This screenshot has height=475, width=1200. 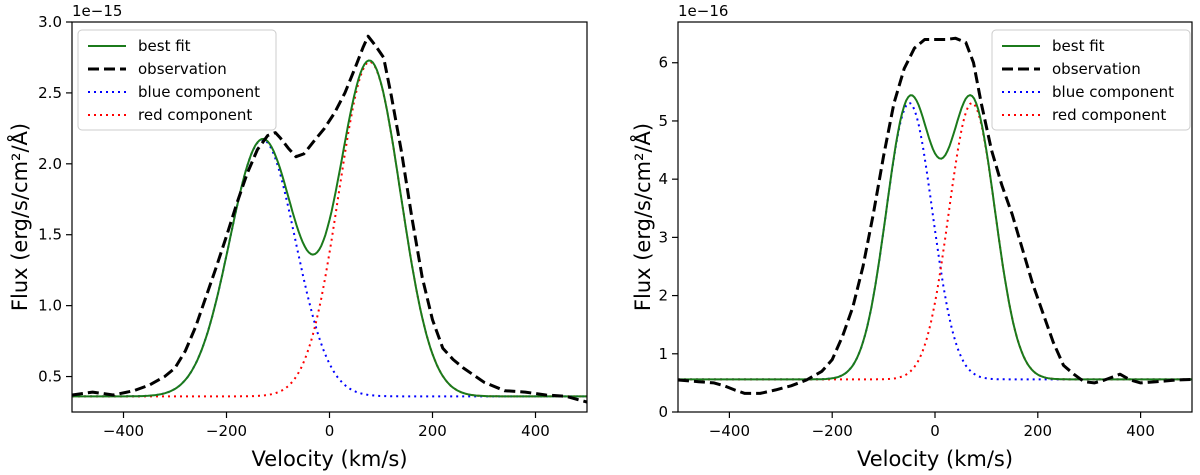 I want to click on y-tick-label: 4, so click(x=663, y=179).